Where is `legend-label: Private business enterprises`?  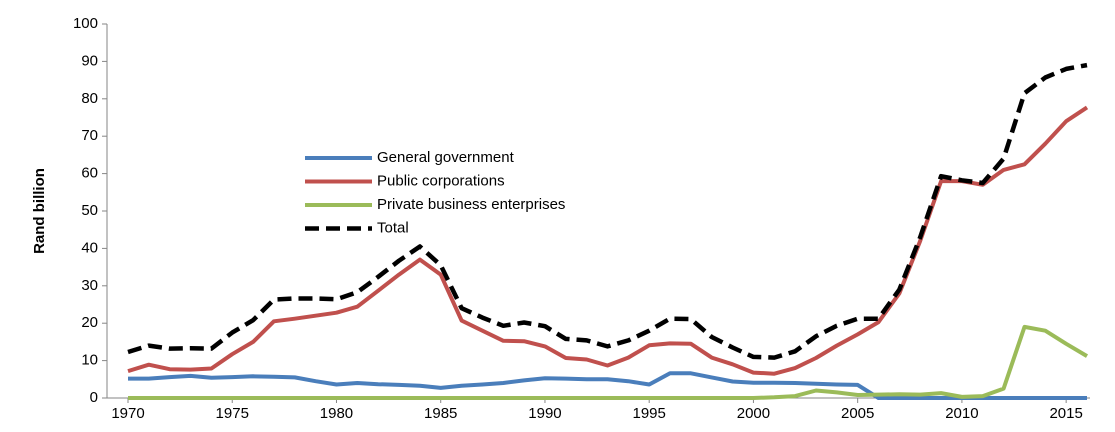
legend-label: Private business enterprises is located at coordinates (471, 204).